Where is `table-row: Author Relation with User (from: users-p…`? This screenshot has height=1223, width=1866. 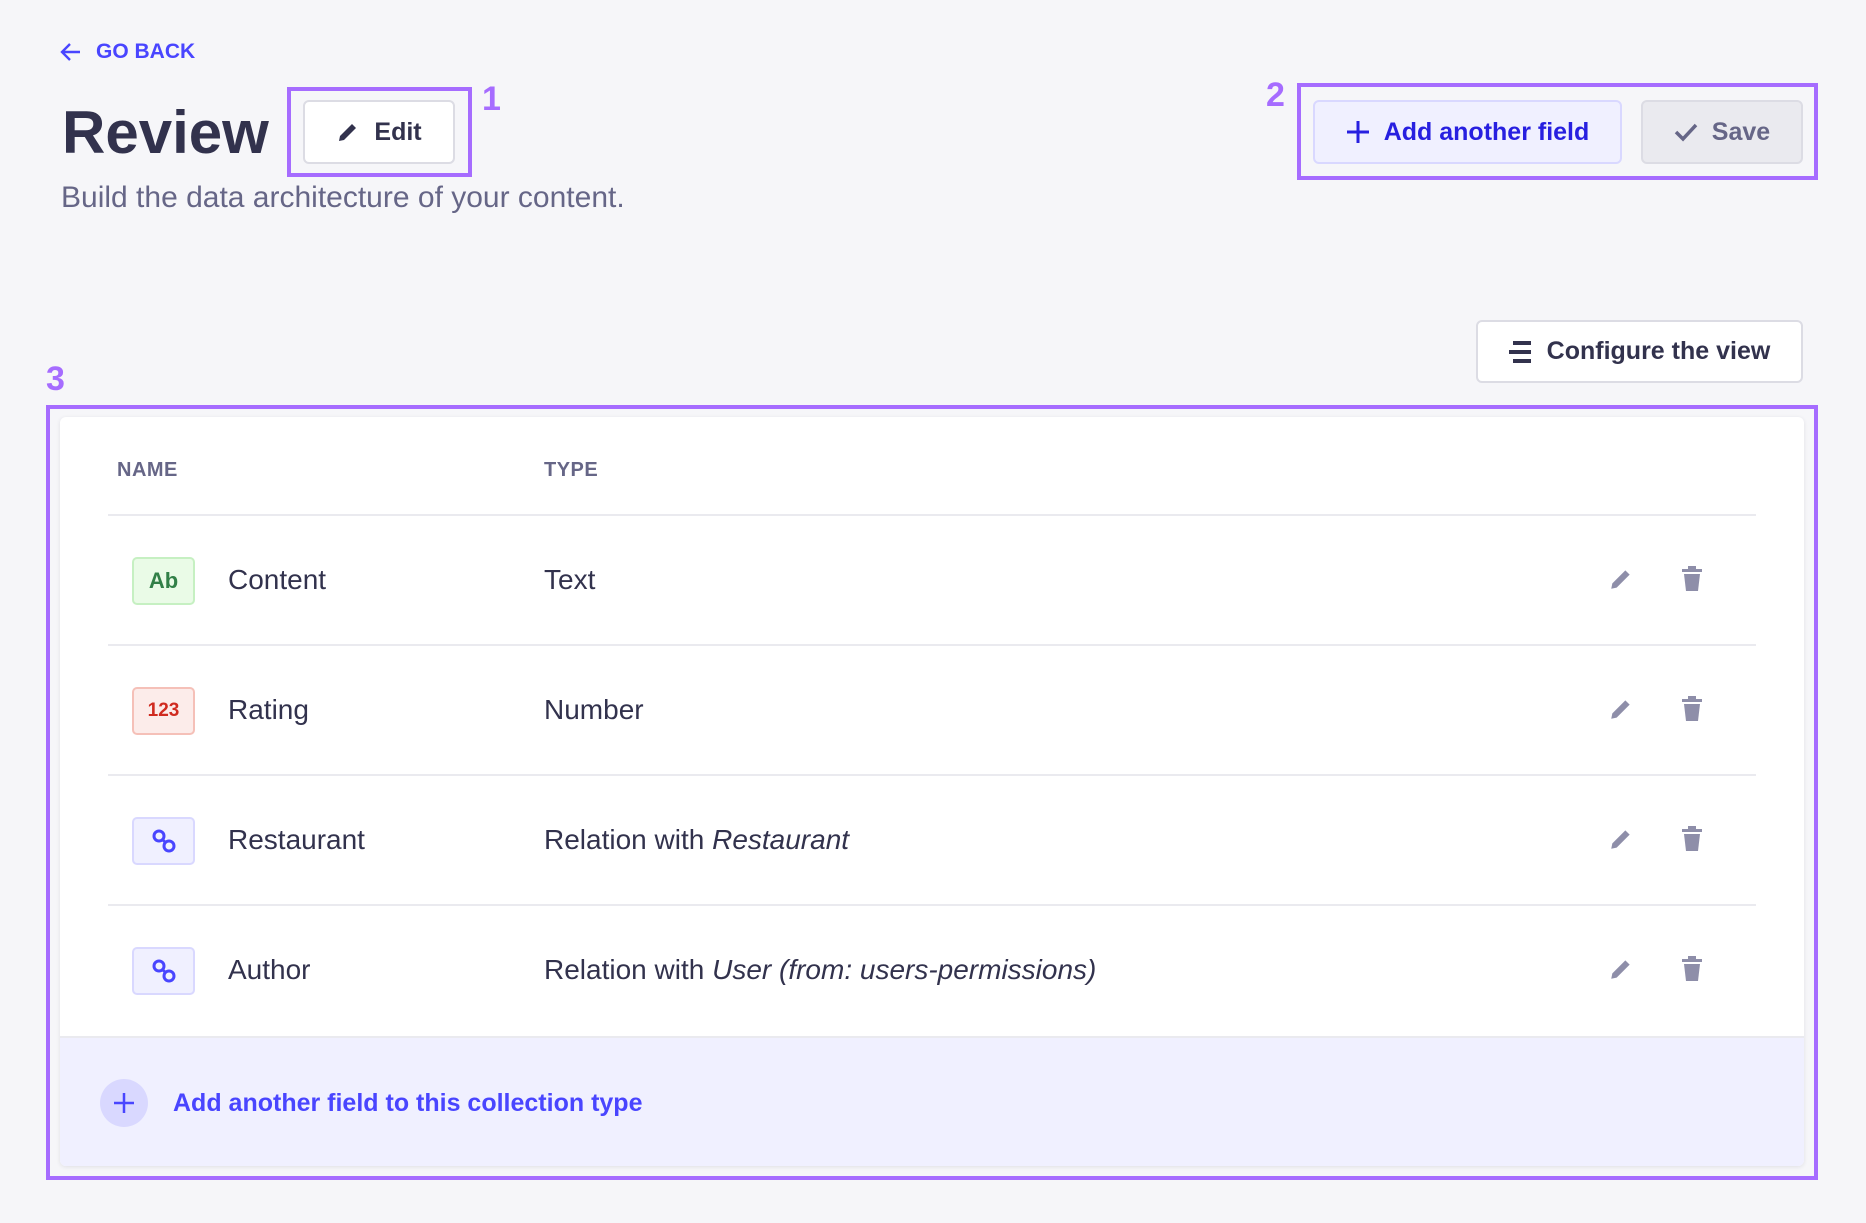 table-row: Author Relation with User (from: users-p… is located at coordinates (932, 969).